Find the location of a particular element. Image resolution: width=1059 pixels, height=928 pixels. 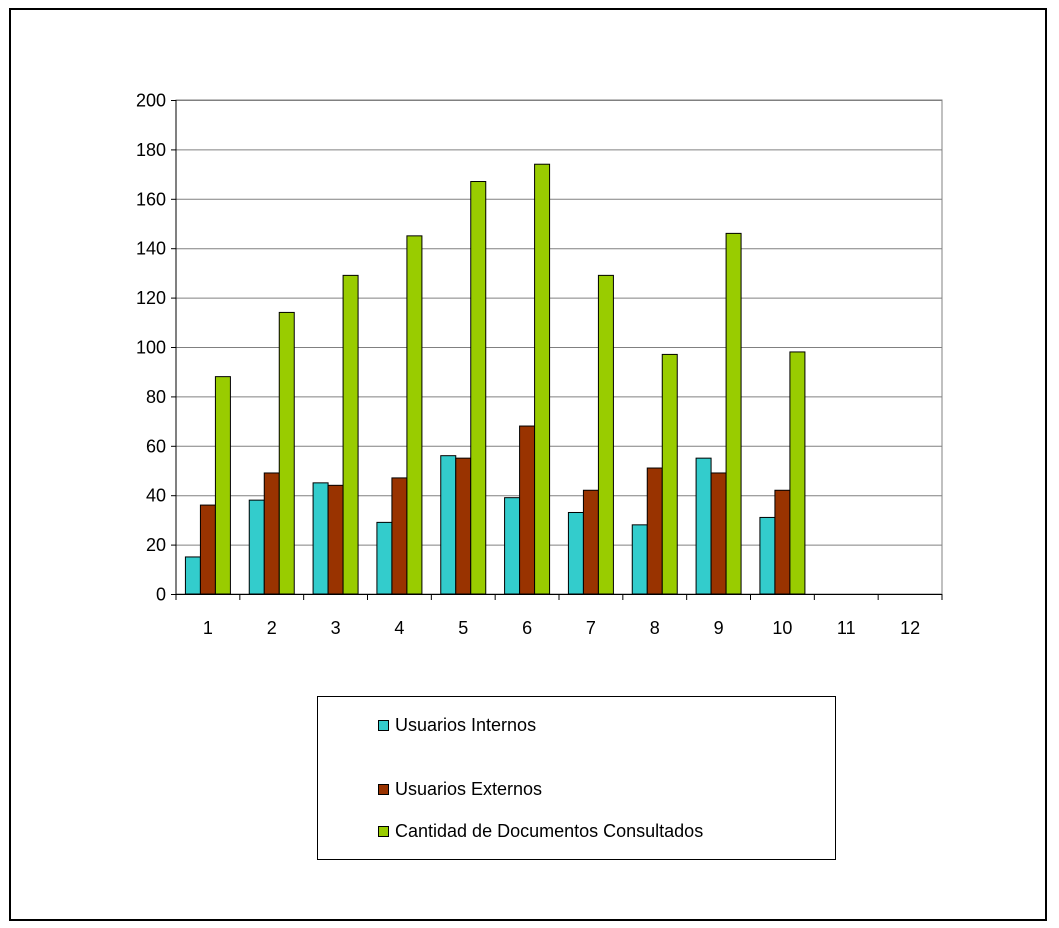

x-tick-label: 1 is located at coordinates (208, 628).